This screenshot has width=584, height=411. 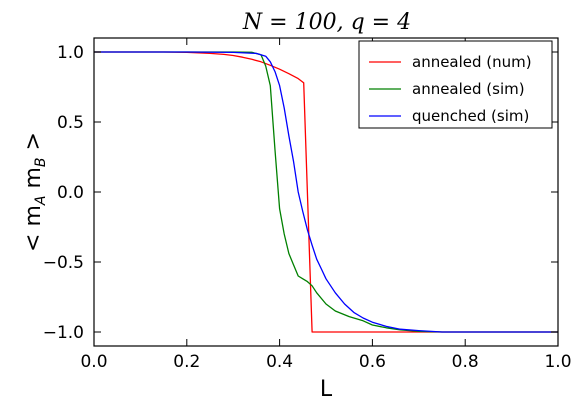 What do you see at coordinates (93, 362) in the screenshot?
I see `x-tick-label: 0.0` at bounding box center [93, 362].